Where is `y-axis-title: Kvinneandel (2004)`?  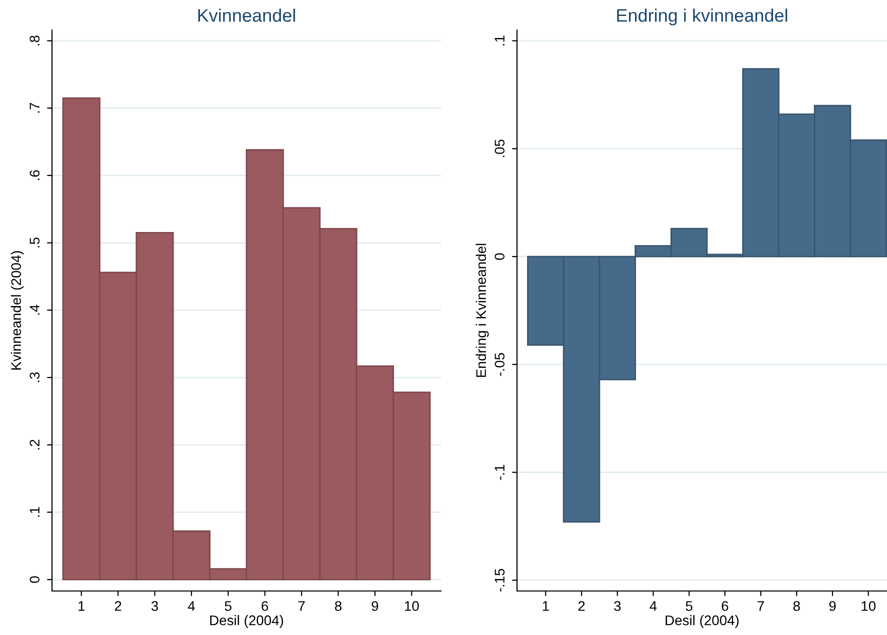
y-axis-title: Kvinneandel (2004) is located at coordinates (17, 310).